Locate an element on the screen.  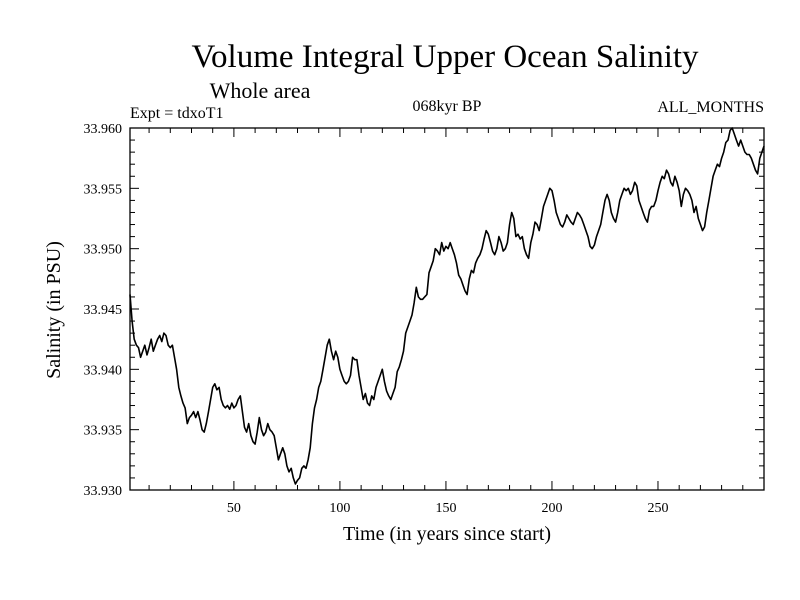
y-axis-label: Salinity (in PSU) is located at coordinates (54, 310).